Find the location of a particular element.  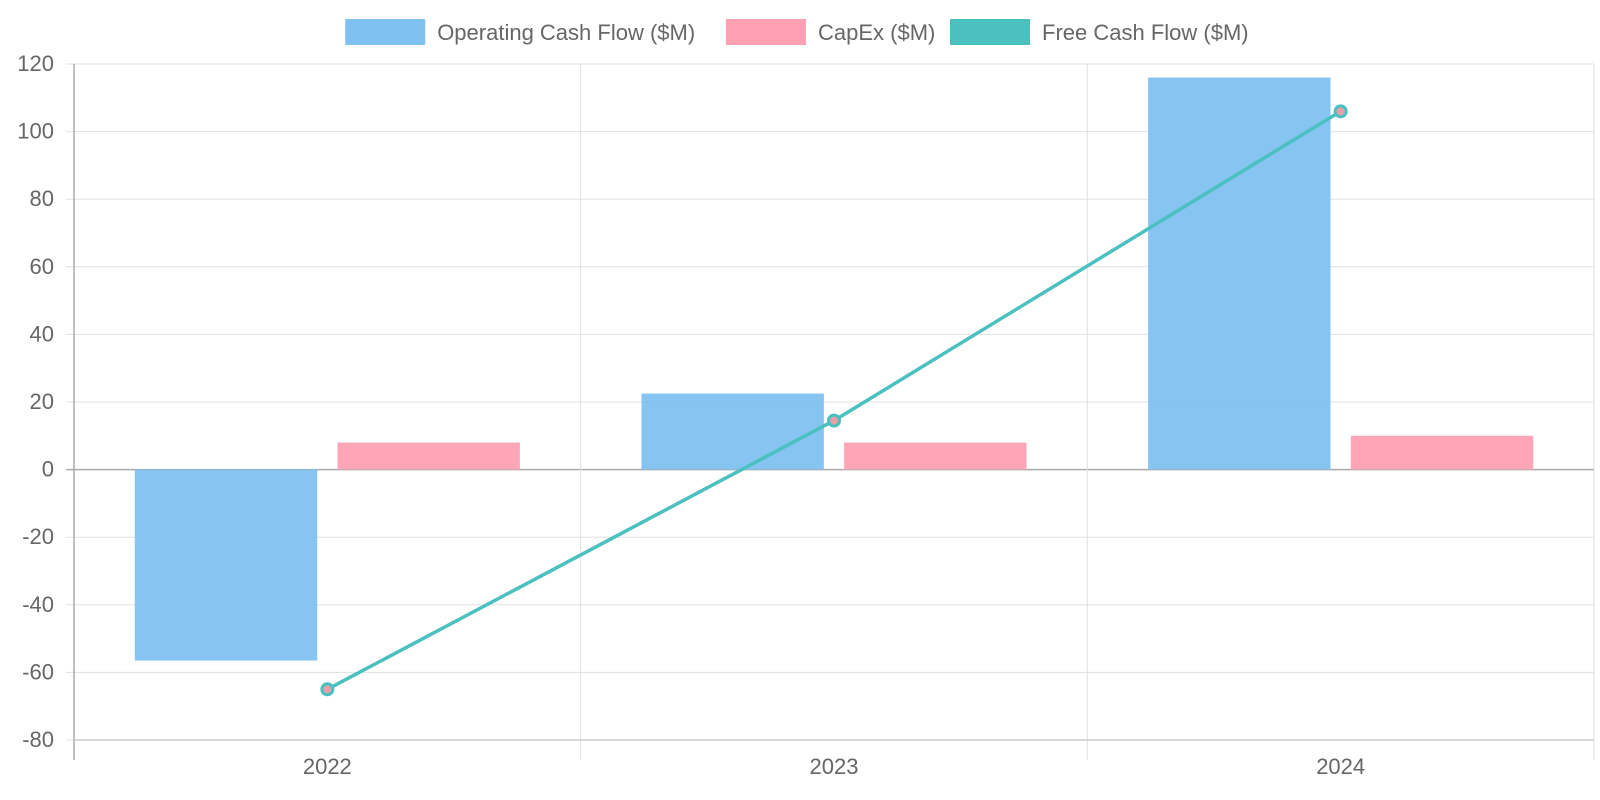

y-tick-label: 60 is located at coordinates (42, 266).